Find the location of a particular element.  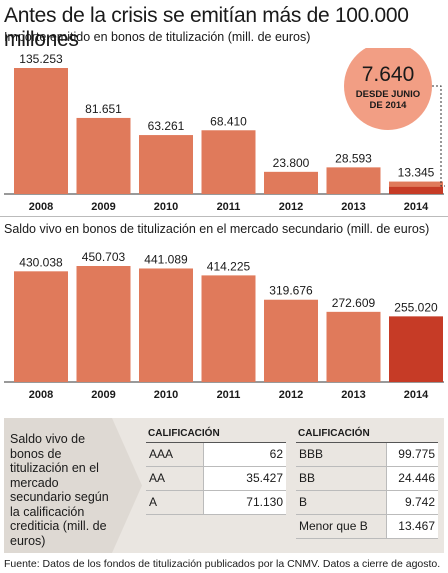

value-label-2014: 255.020 is located at coordinates (416, 307).